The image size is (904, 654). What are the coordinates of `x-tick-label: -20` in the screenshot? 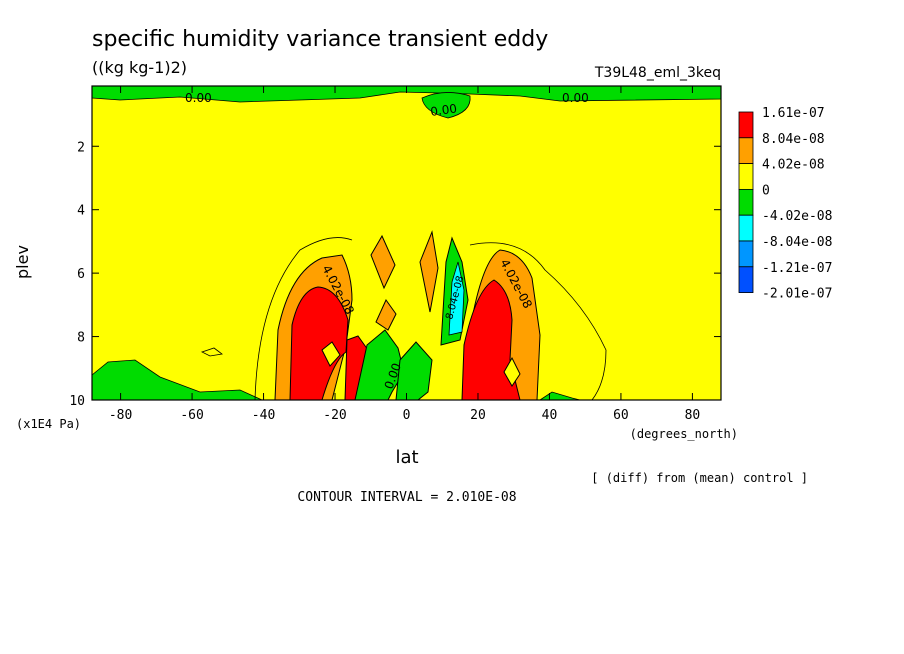 It's located at (334, 415).